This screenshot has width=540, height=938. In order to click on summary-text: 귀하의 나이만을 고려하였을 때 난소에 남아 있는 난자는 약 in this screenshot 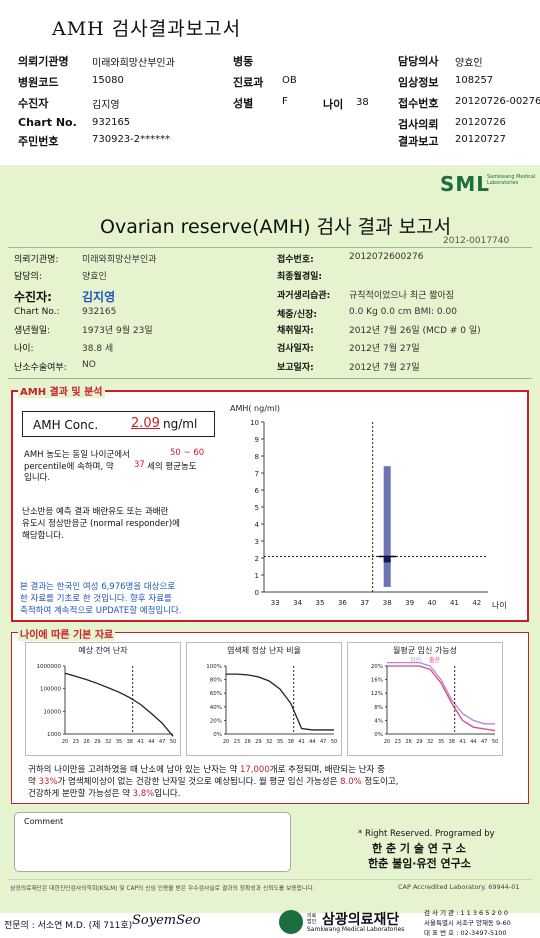, I will do `click(134, 770)`.